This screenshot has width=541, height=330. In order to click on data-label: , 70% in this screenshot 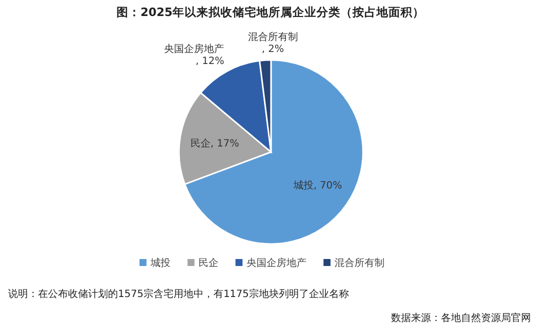, I will do `click(328, 186)`.